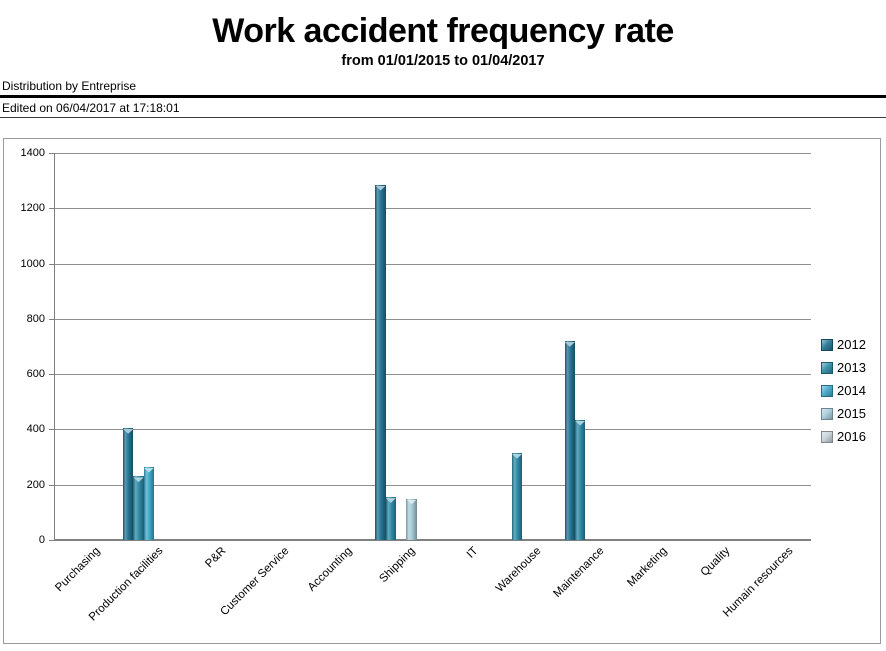 The height and width of the screenshot is (651, 886). I want to click on y-axis-label: 1200, so click(32, 208).